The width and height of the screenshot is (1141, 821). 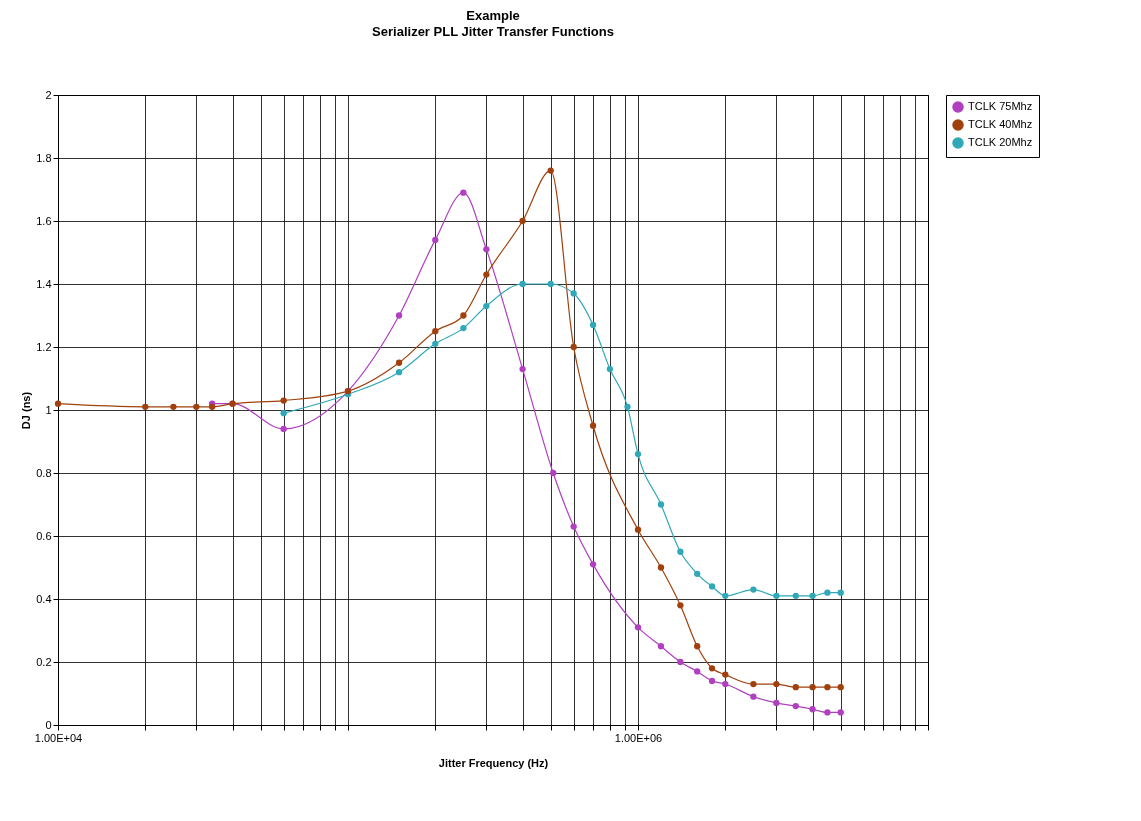 What do you see at coordinates (493, 31) in the screenshot?
I see `chart-subtitle: Serializer PLL Jitter Transfer Functions` at bounding box center [493, 31].